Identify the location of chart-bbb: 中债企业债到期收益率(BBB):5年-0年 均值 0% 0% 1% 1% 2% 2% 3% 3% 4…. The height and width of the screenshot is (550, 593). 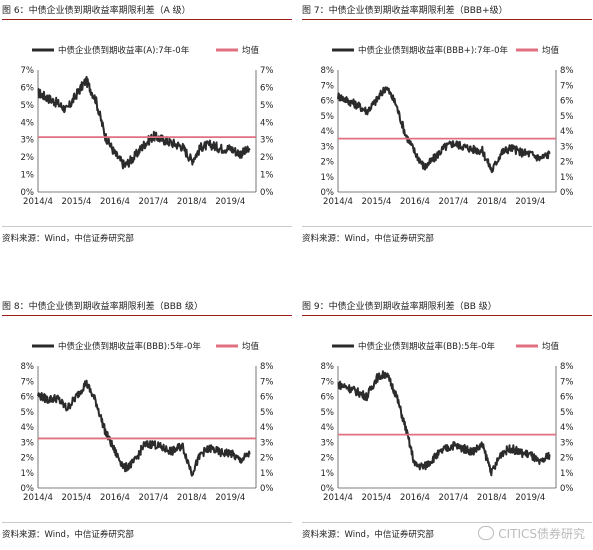
(147, 422).